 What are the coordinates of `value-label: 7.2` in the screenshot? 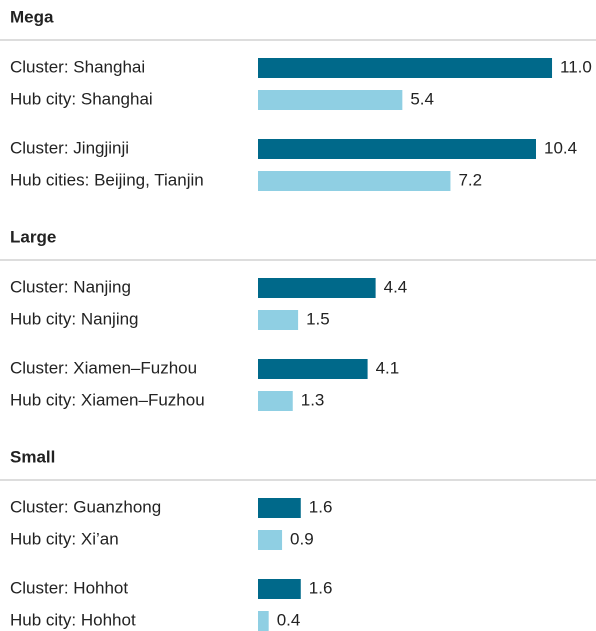 It's located at (470, 179).